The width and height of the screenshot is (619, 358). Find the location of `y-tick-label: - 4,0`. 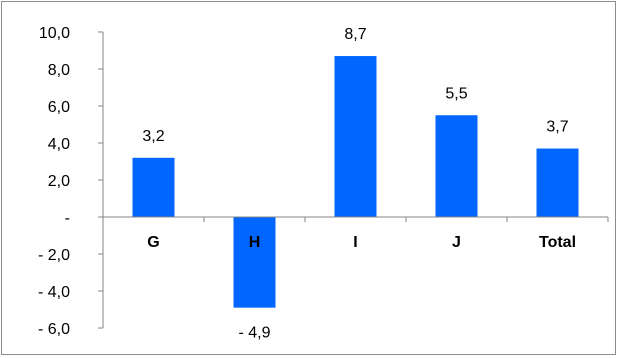

y-tick-label: - 4,0 is located at coordinates (54, 292).